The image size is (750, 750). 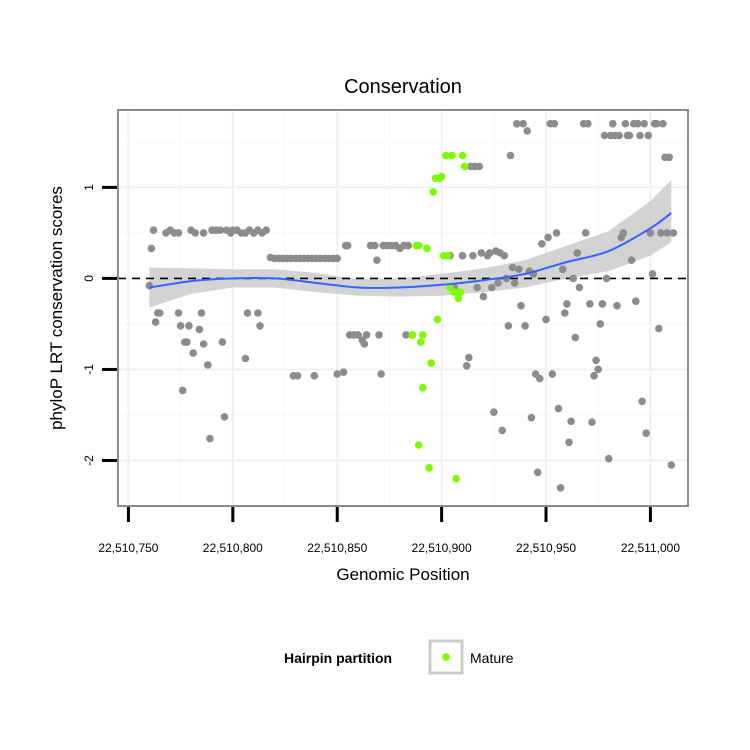 What do you see at coordinates (338, 658) in the screenshot?
I see `legend-title: Hairpin partition` at bounding box center [338, 658].